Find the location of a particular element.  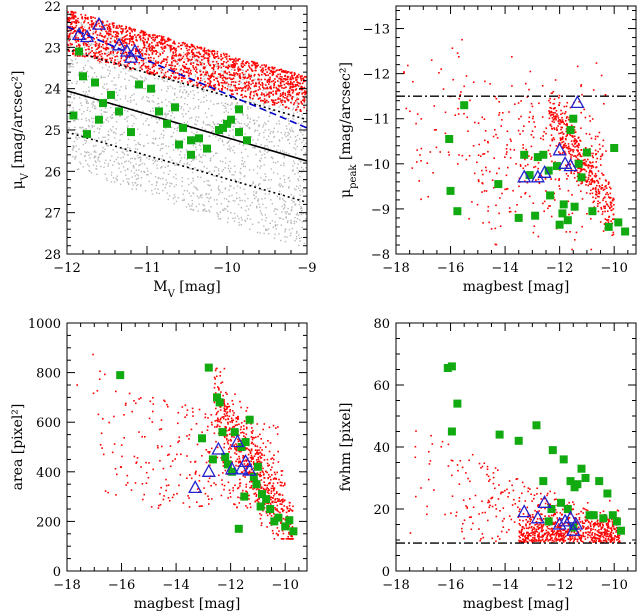

x-tick-label: −10 is located at coordinates (613, 268).